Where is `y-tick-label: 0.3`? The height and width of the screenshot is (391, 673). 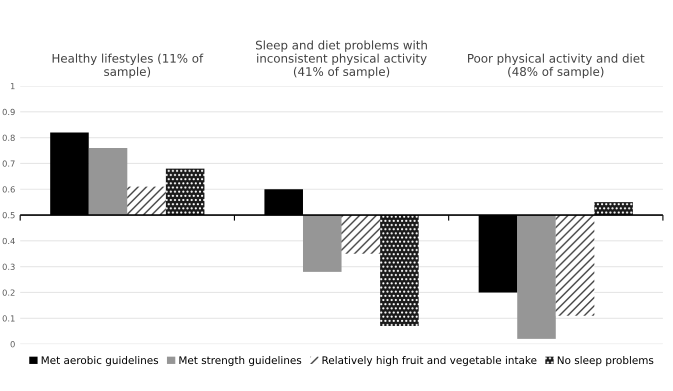 y-tick-label: 0.3 is located at coordinates (8, 267).